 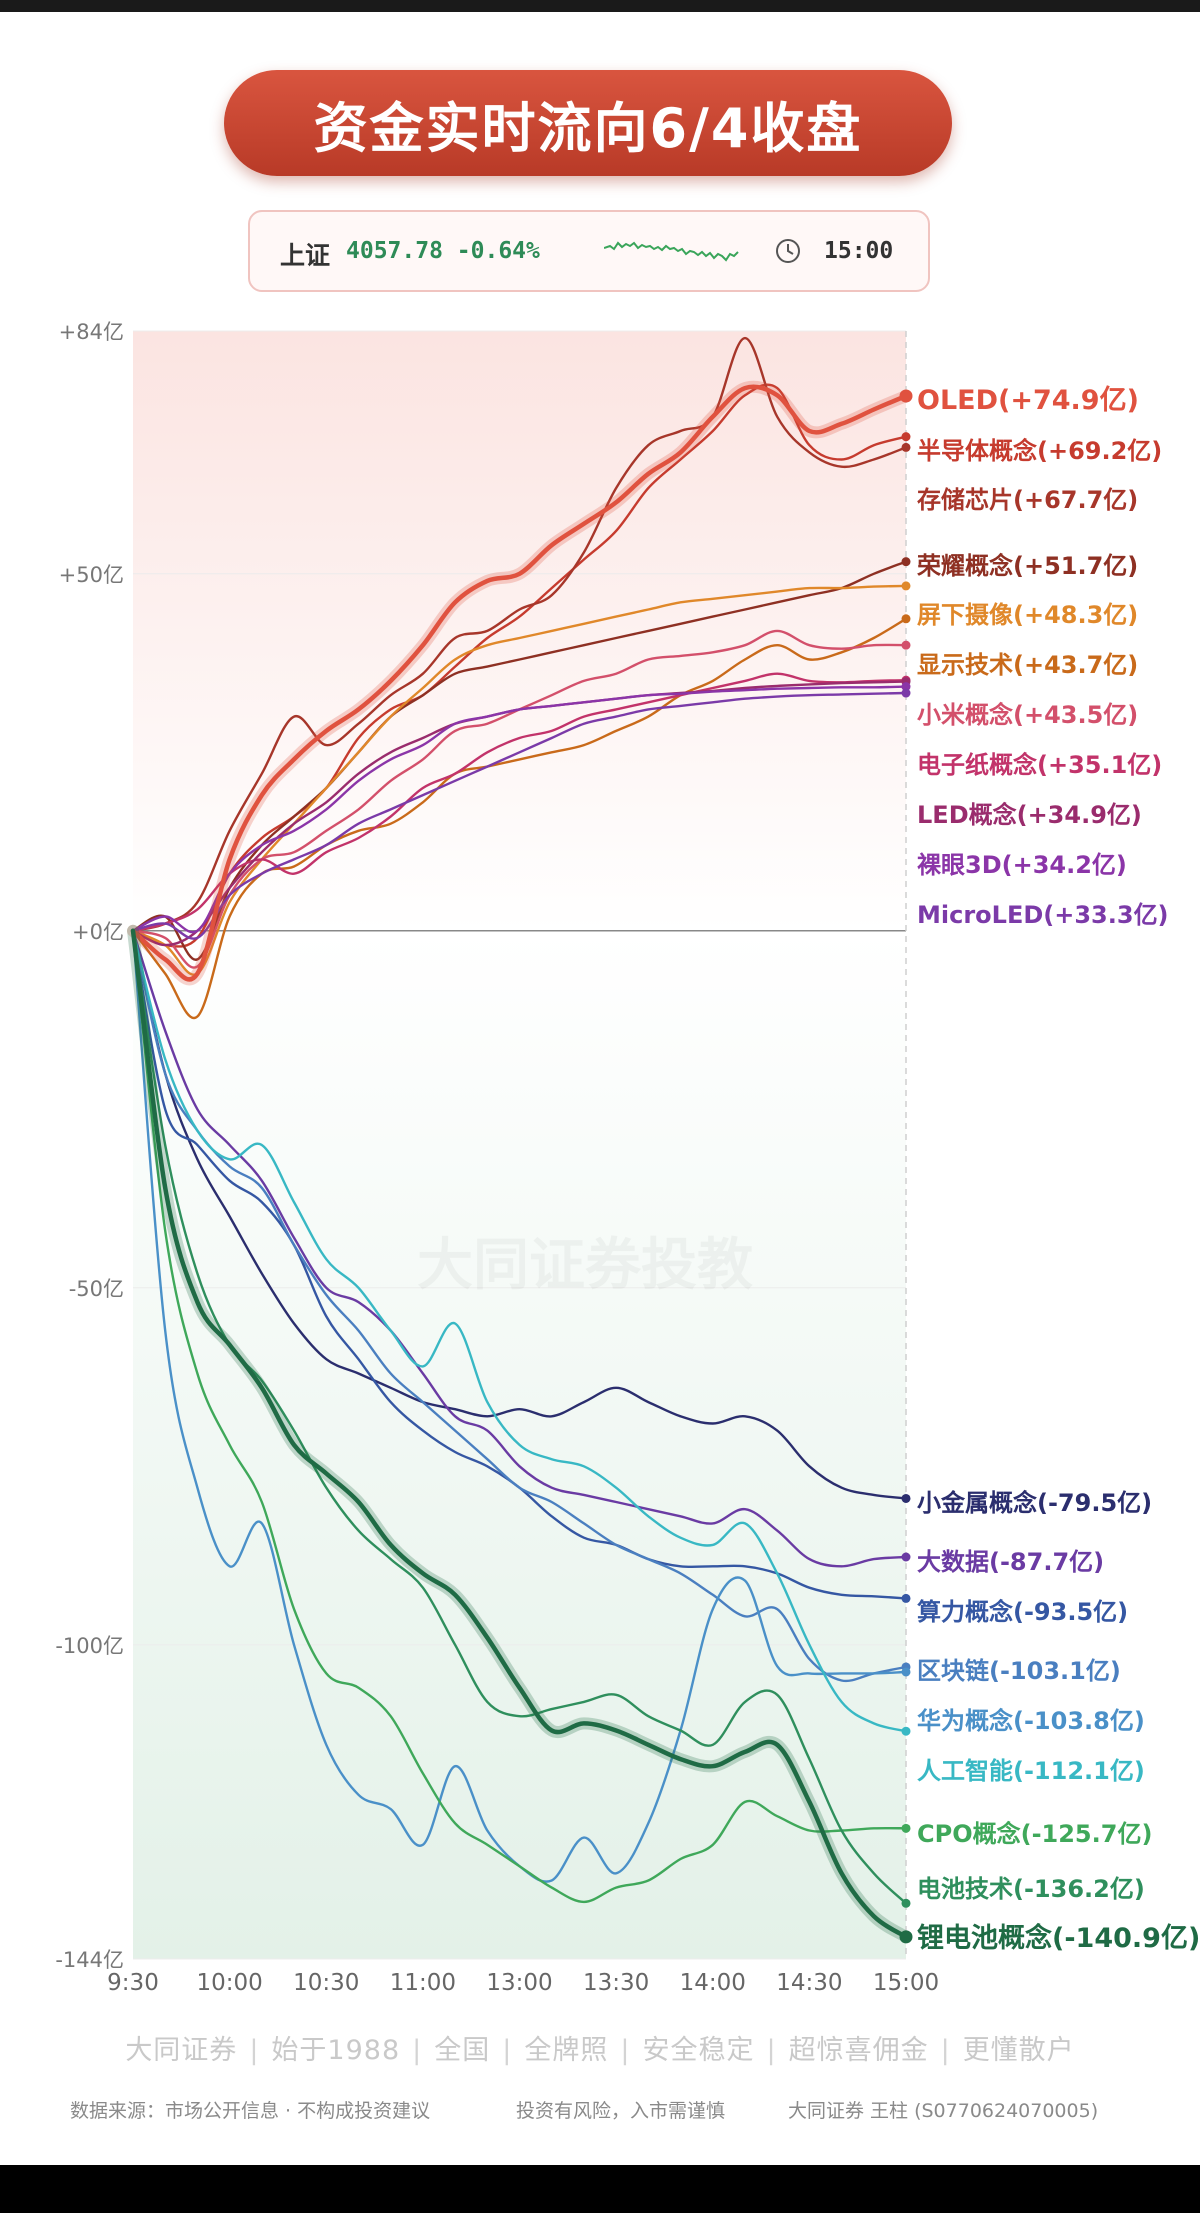 What do you see at coordinates (423, 1983) in the screenshot?
I see `x-tick-label: 11:00` at bounding box center [423, 1983].